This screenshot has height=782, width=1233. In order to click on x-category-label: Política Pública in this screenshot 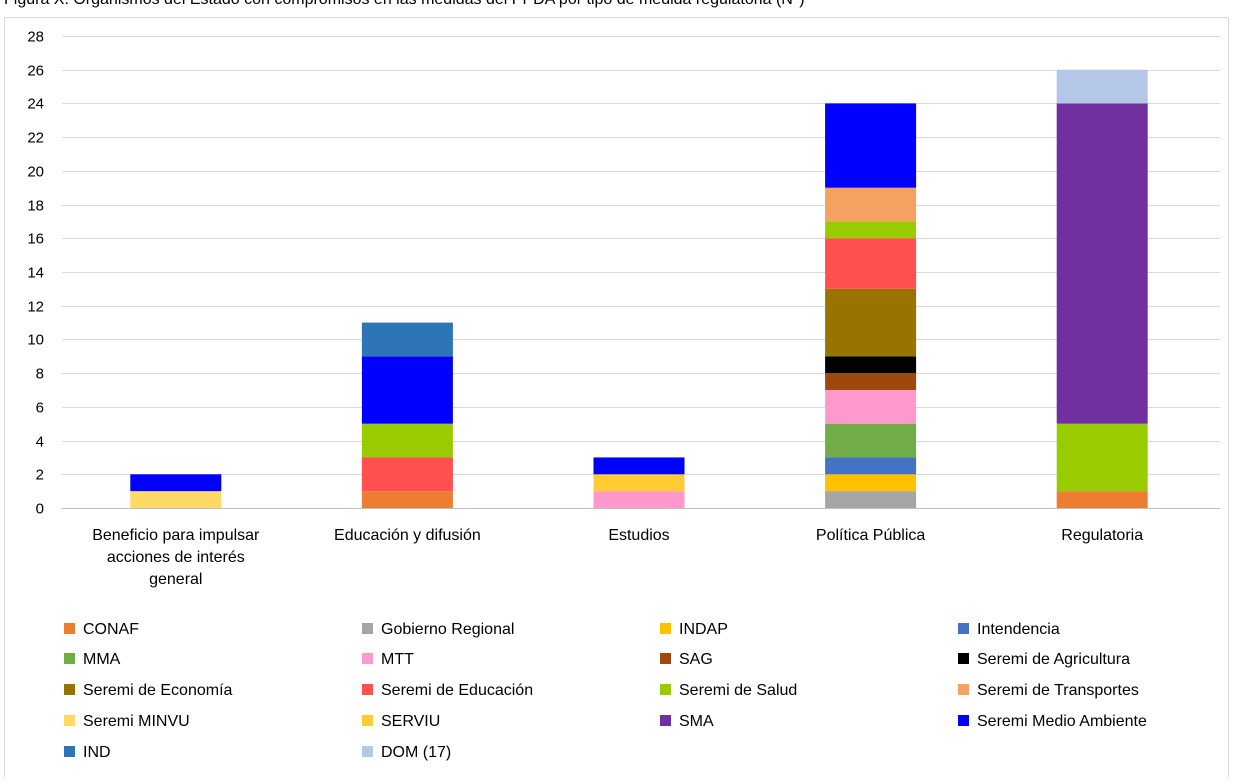, I will do `click(870, 535)`.